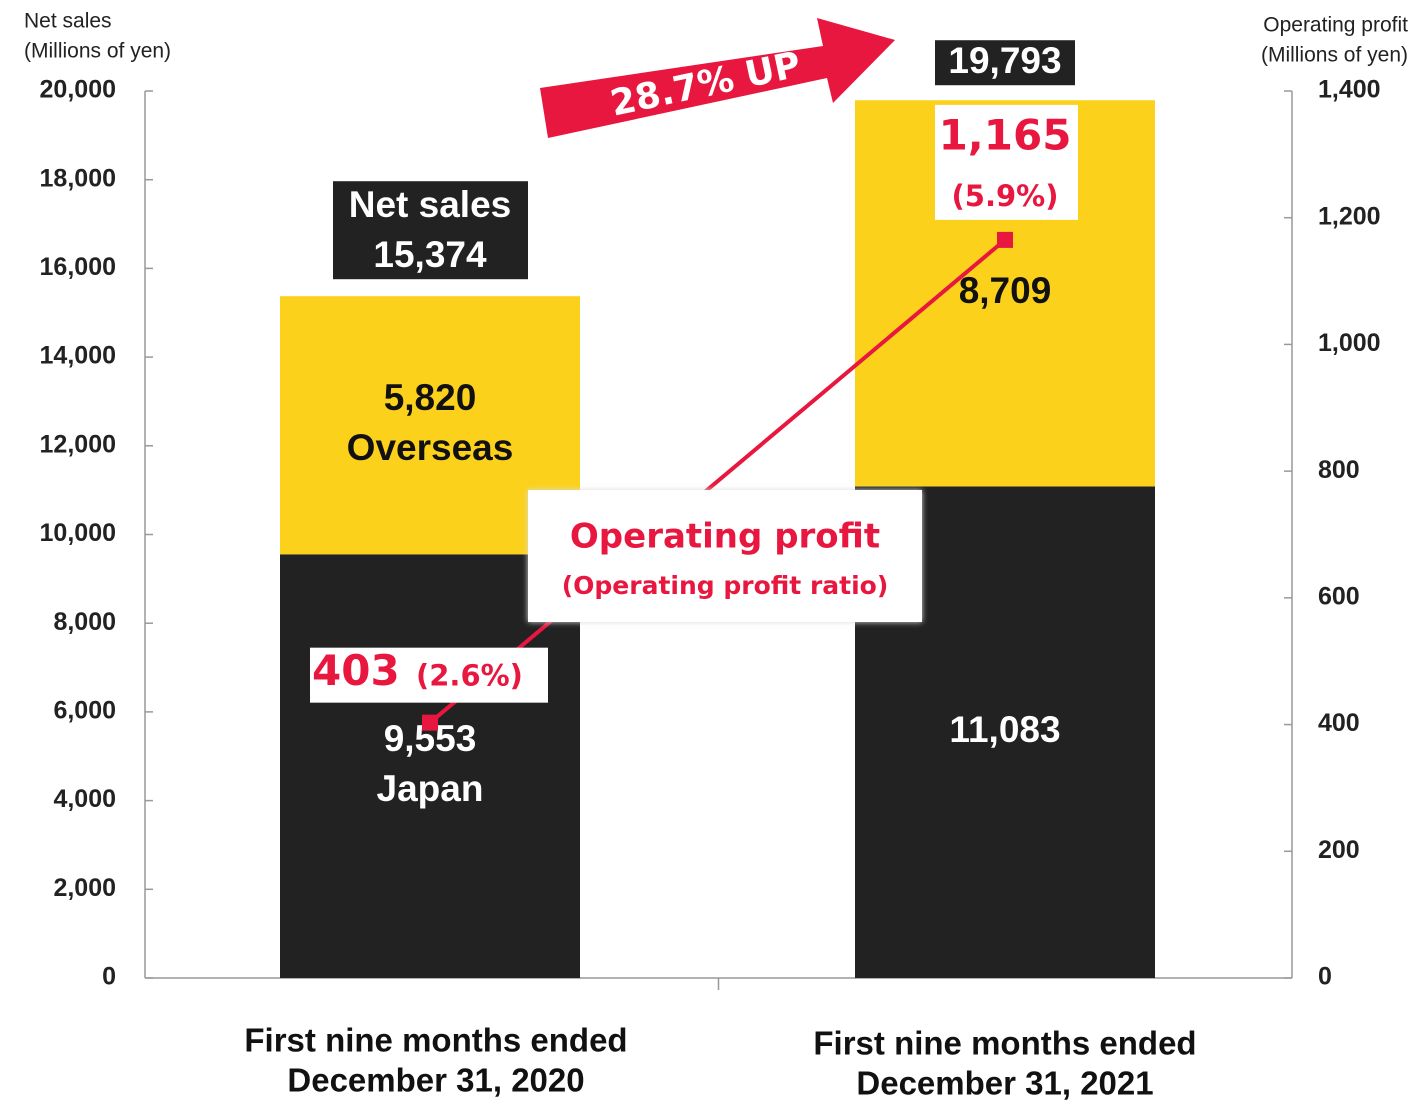 Image resolution: width=1413 pixels, height=1103 pixels. I want to click on y2-tick-label: 600, so click(1339, 596).